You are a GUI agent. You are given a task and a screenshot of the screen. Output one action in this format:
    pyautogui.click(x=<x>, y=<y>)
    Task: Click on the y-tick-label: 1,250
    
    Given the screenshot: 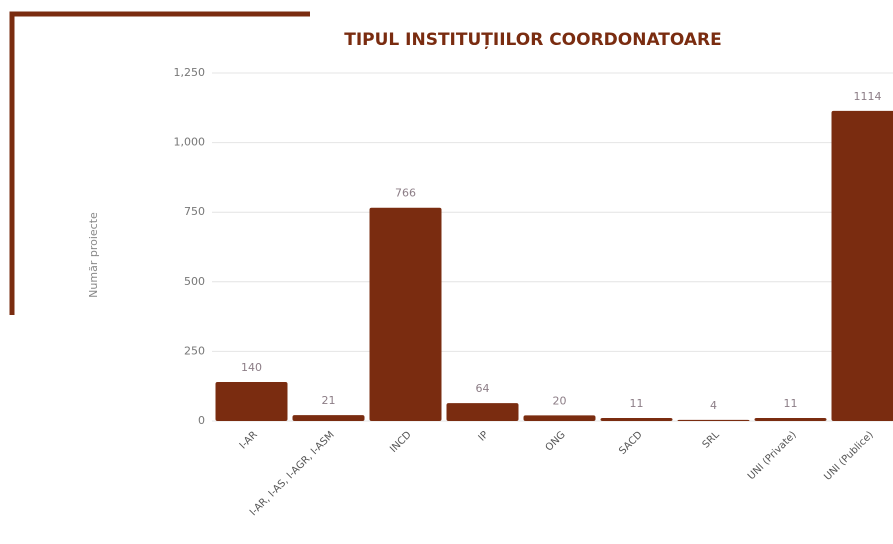 What is the action you would take?
    pyautogui.click(x=190, y=72)
    